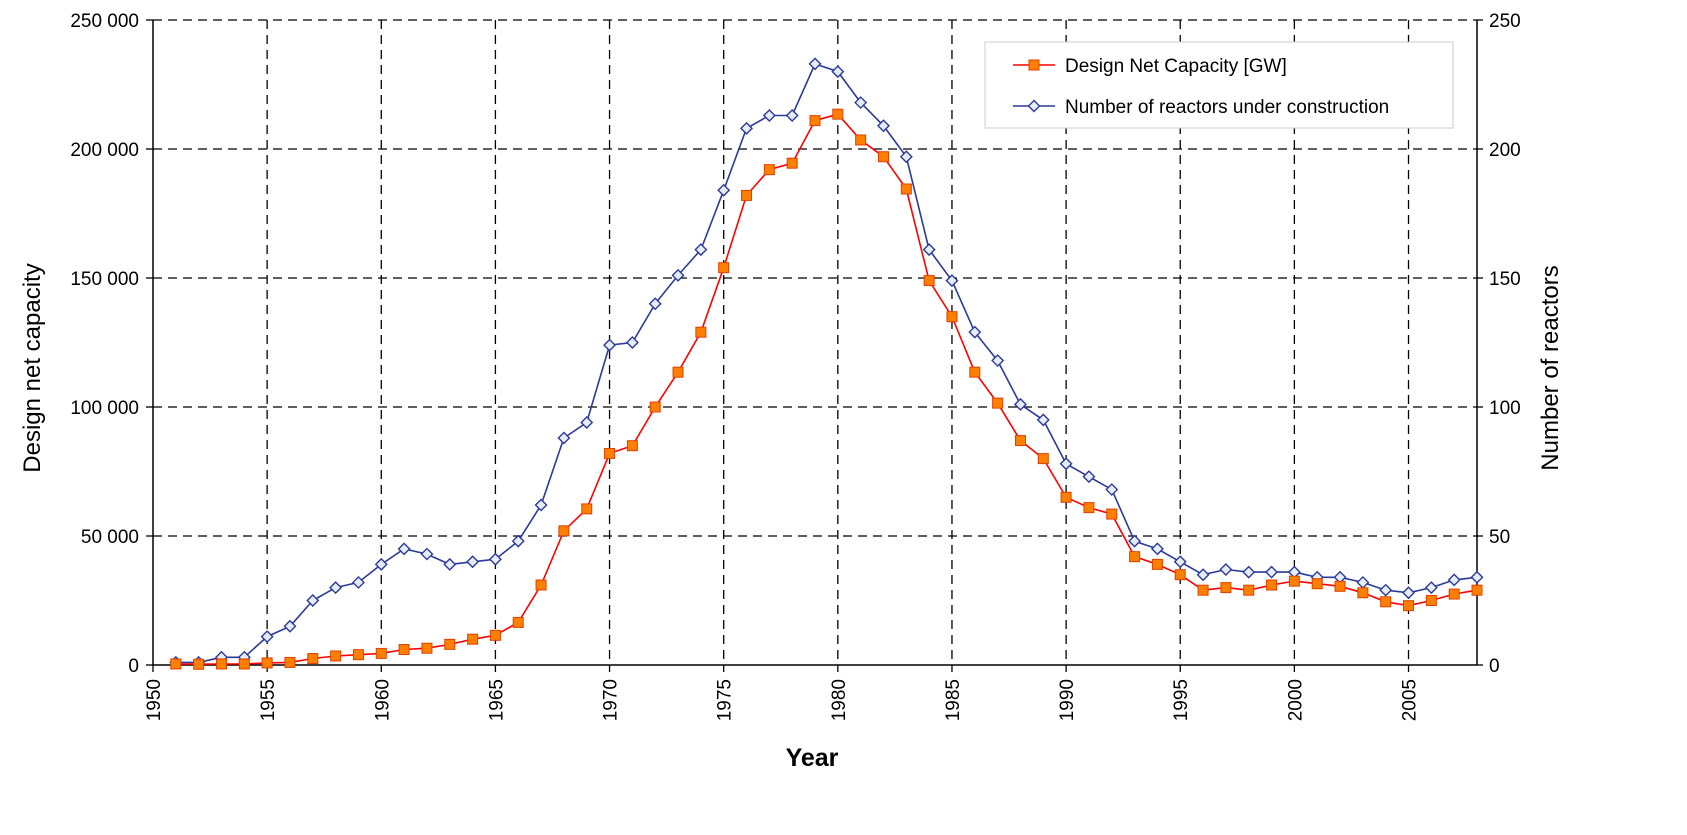  What do you see at coordinates (154, 700) in the screenshot?
I see `x-tick-label: 1950` at bounding box center [154, 700].